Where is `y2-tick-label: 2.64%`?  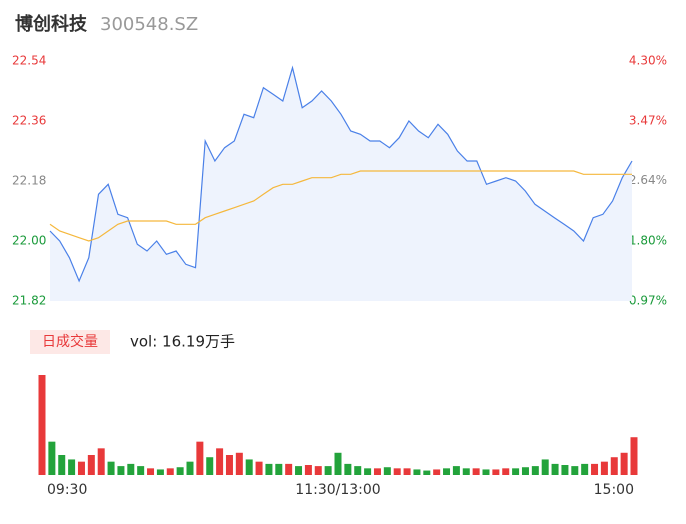
y2-tick-label: 2.64% is located at coordinates (648, 180).